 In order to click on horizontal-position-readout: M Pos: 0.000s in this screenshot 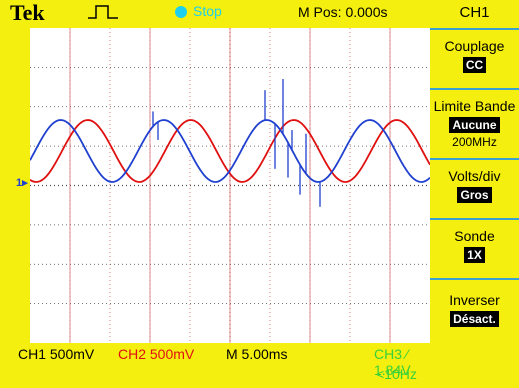, I will do `click(343, 12)`.